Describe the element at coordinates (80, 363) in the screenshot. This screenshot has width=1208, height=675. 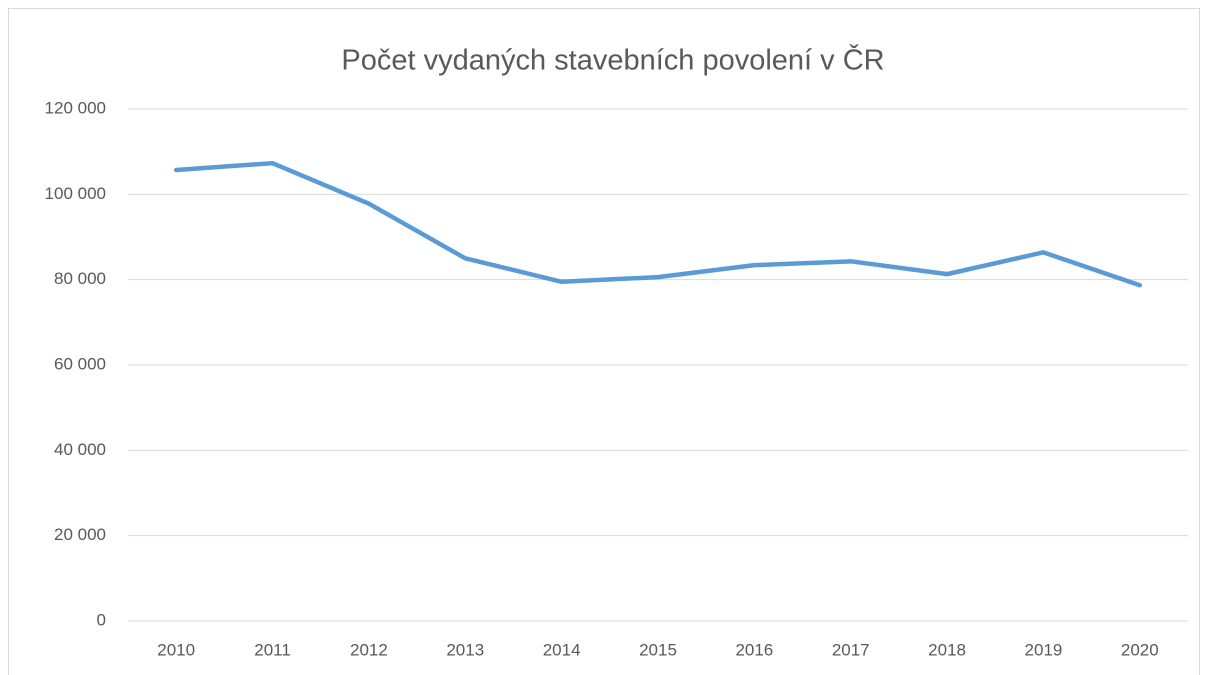
I see `y-tick-label: 60 000` at that location.